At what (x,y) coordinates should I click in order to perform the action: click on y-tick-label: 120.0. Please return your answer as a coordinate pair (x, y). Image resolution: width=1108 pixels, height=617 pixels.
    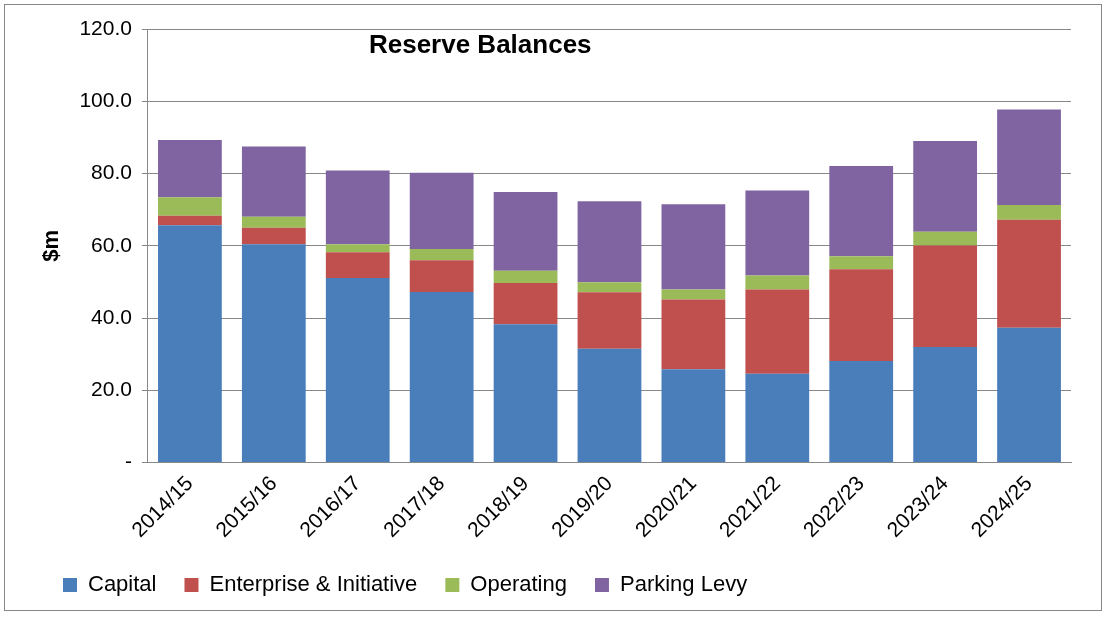
    Looking at the image, I should click on (105, 27).